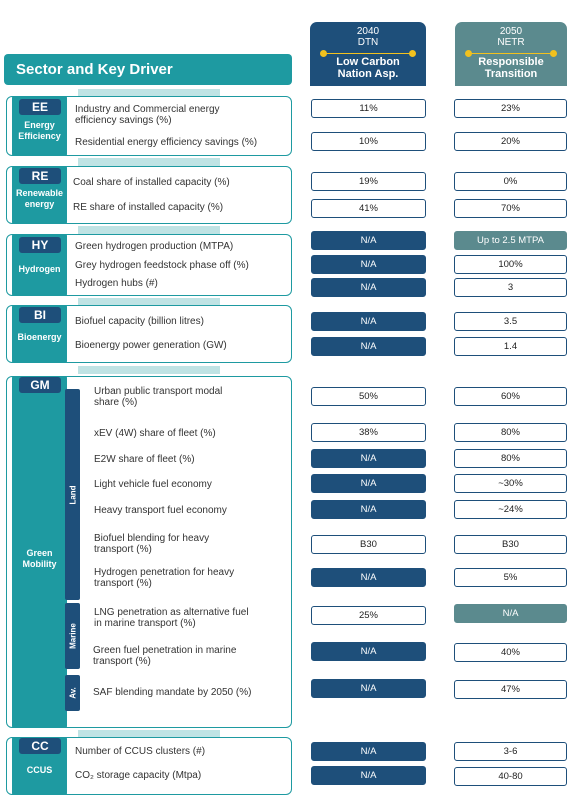  I want to click on value-cell-2050: 23%, so click(510, 108).